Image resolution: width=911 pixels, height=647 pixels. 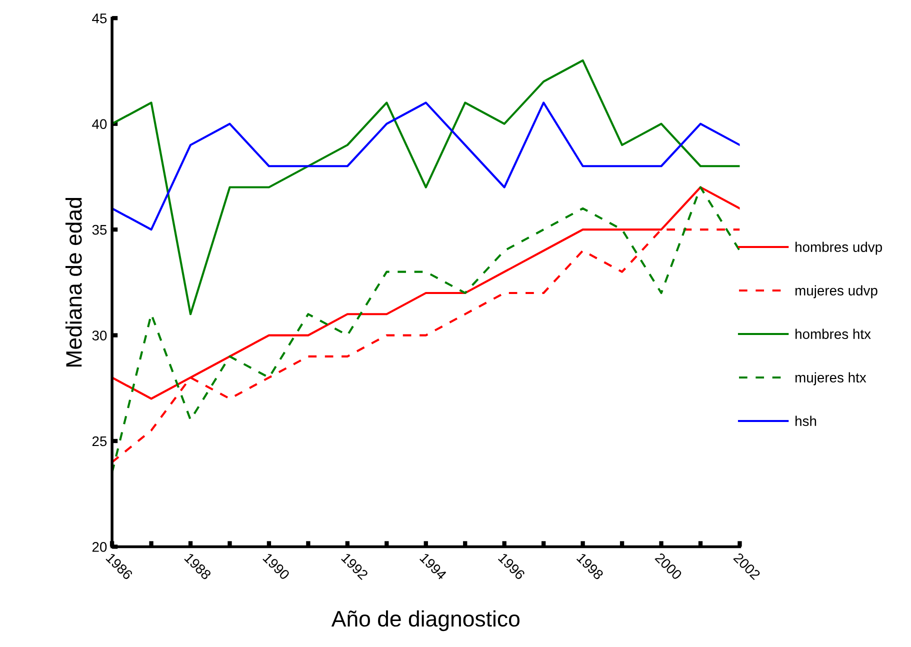 What do you see at coordinates (99, 441) in the screenshot?
I see `y-tick-label: 25` at bounding box center [99, 441].